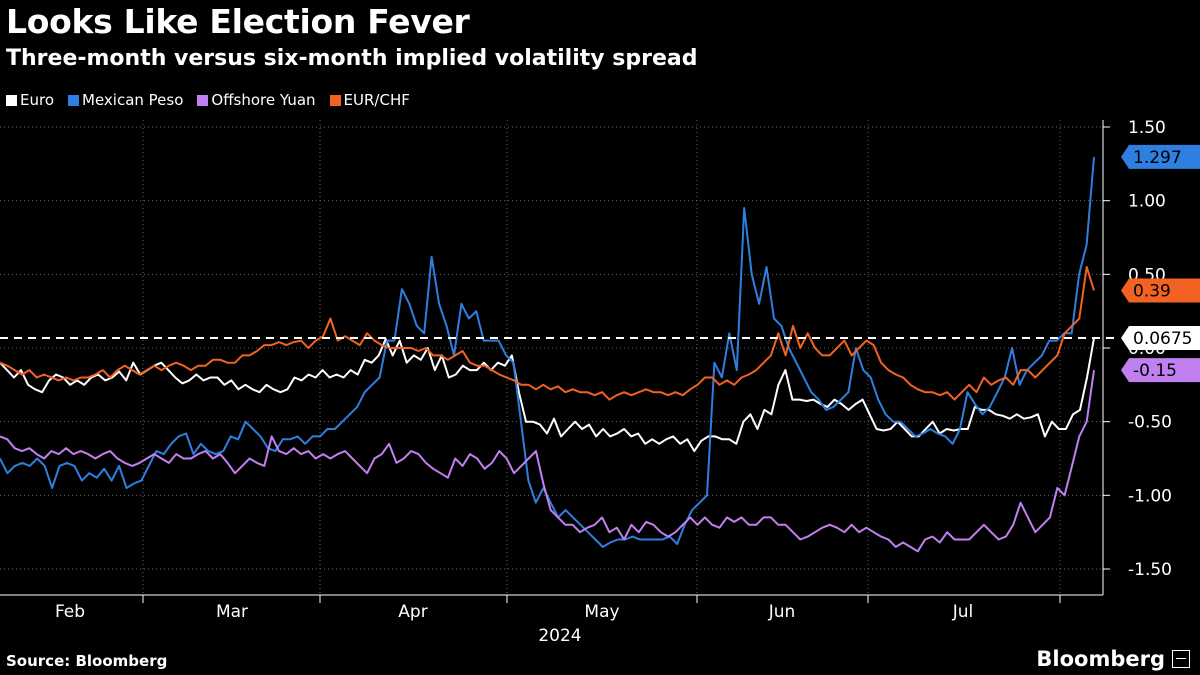  I want to click on end-label-bg-euro, so click(1160, 338).